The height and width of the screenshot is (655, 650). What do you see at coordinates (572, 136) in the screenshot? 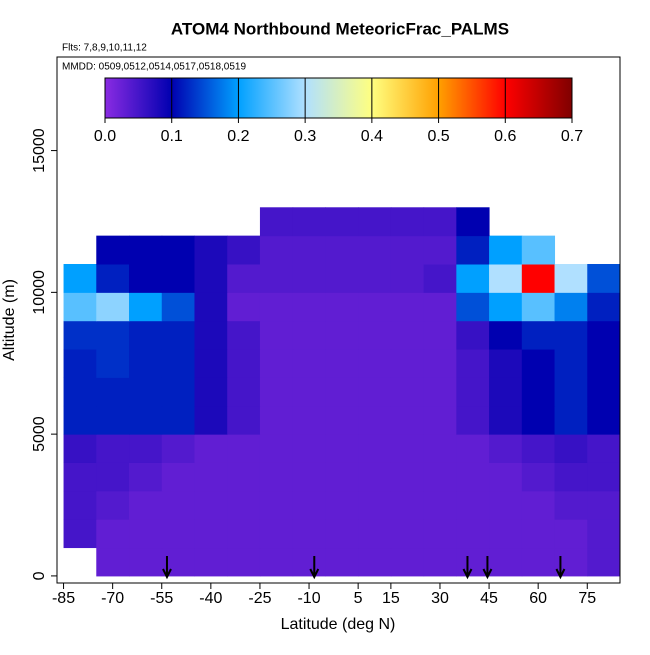
I see `colorbar-tick-label: 0.7` at bounding box center [572, 136].